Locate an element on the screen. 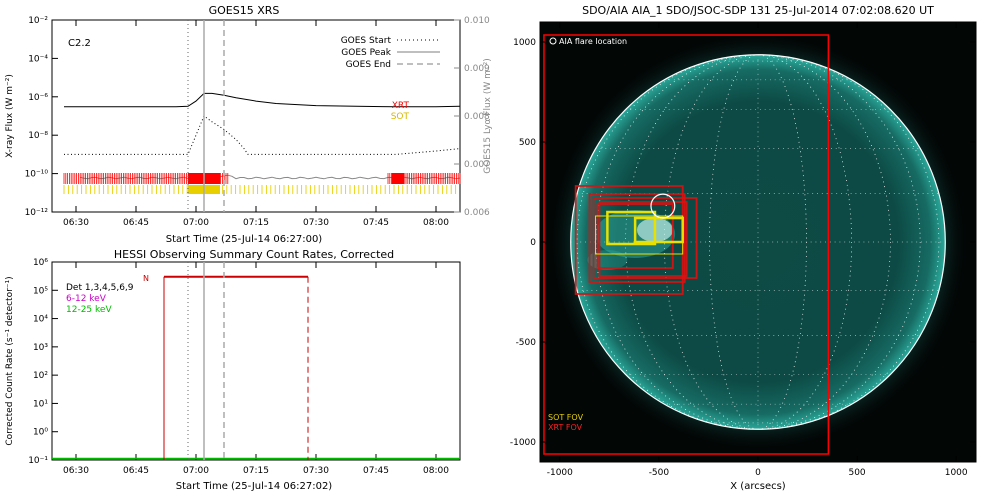 The height and width of the screenshot is (504, 1000). x-tick-label: -1000 is located at coordinates (560, 473).